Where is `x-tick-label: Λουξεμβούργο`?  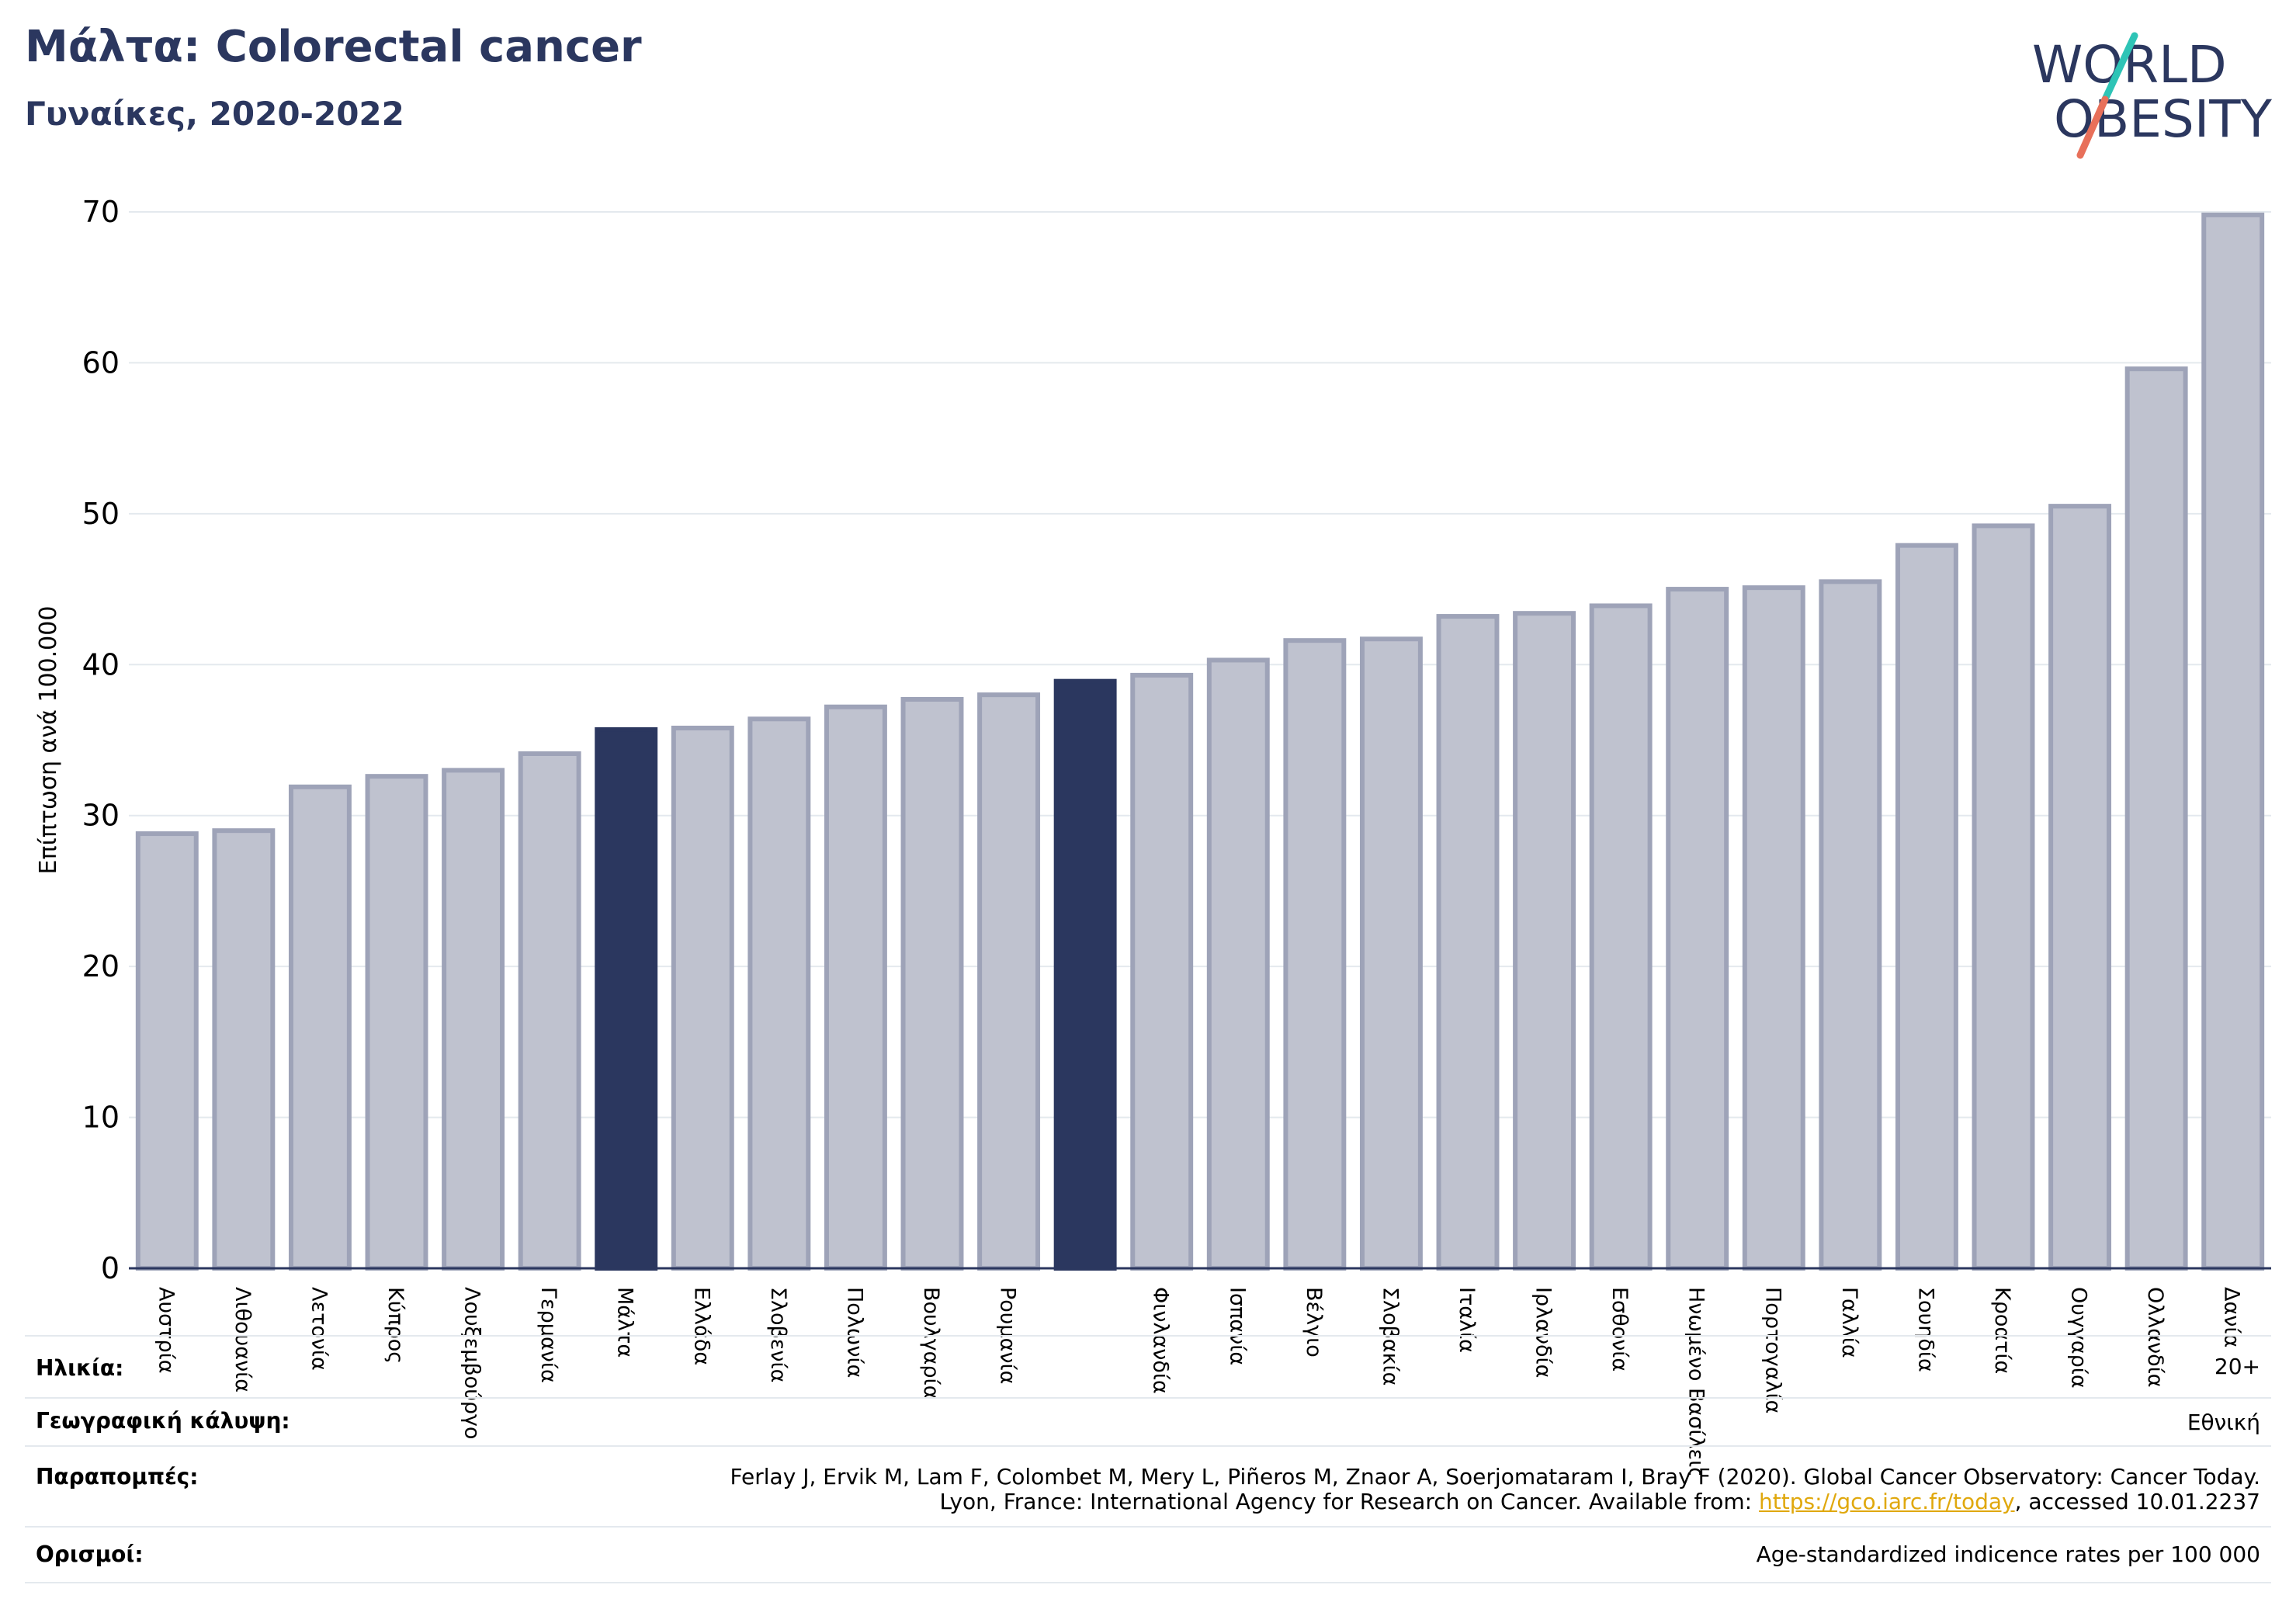
x-tick-label: Λουξεμβούργο is located at coordinates (472, 1363).